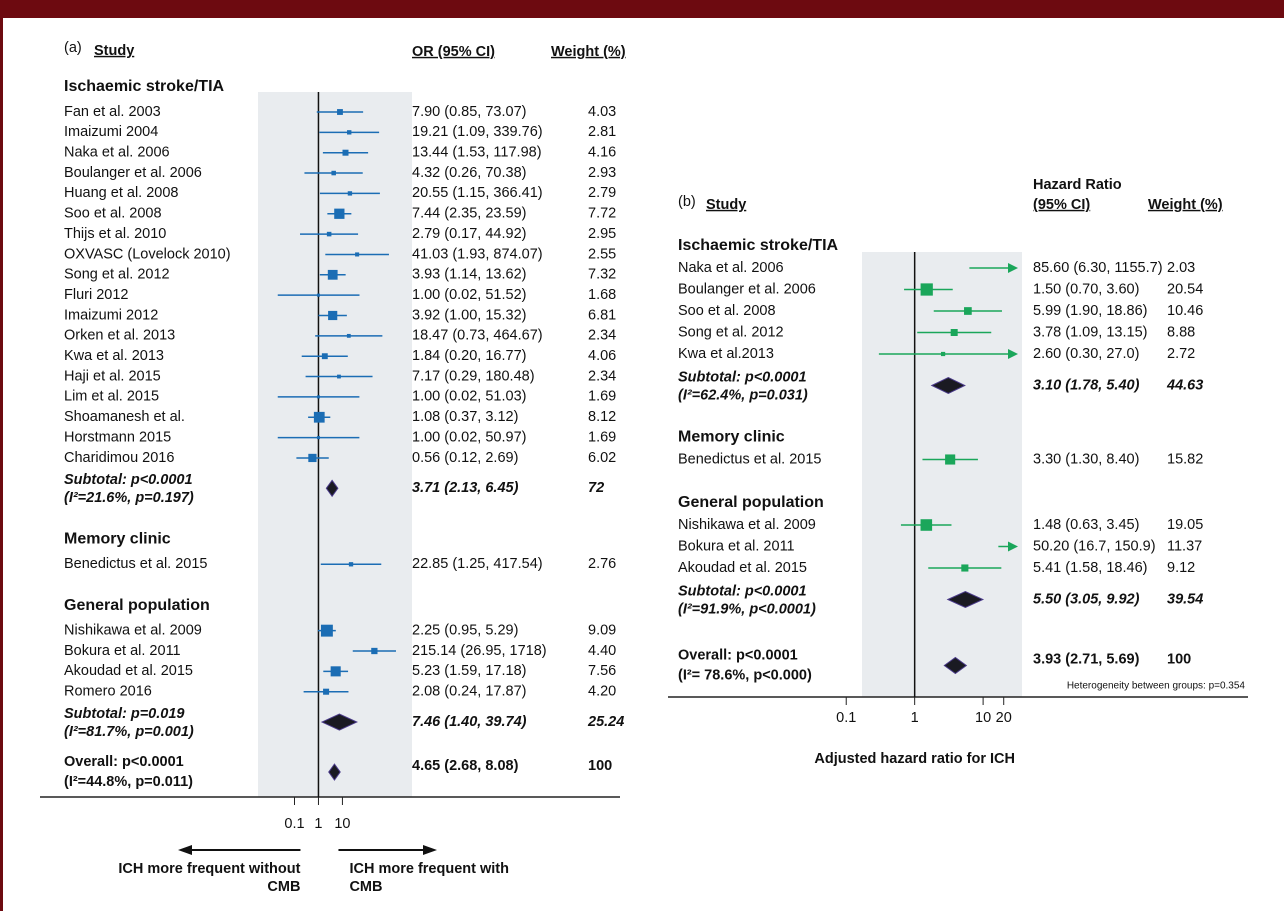  I want to click on direction-label: ICH more frequent without, so click(209, 869).